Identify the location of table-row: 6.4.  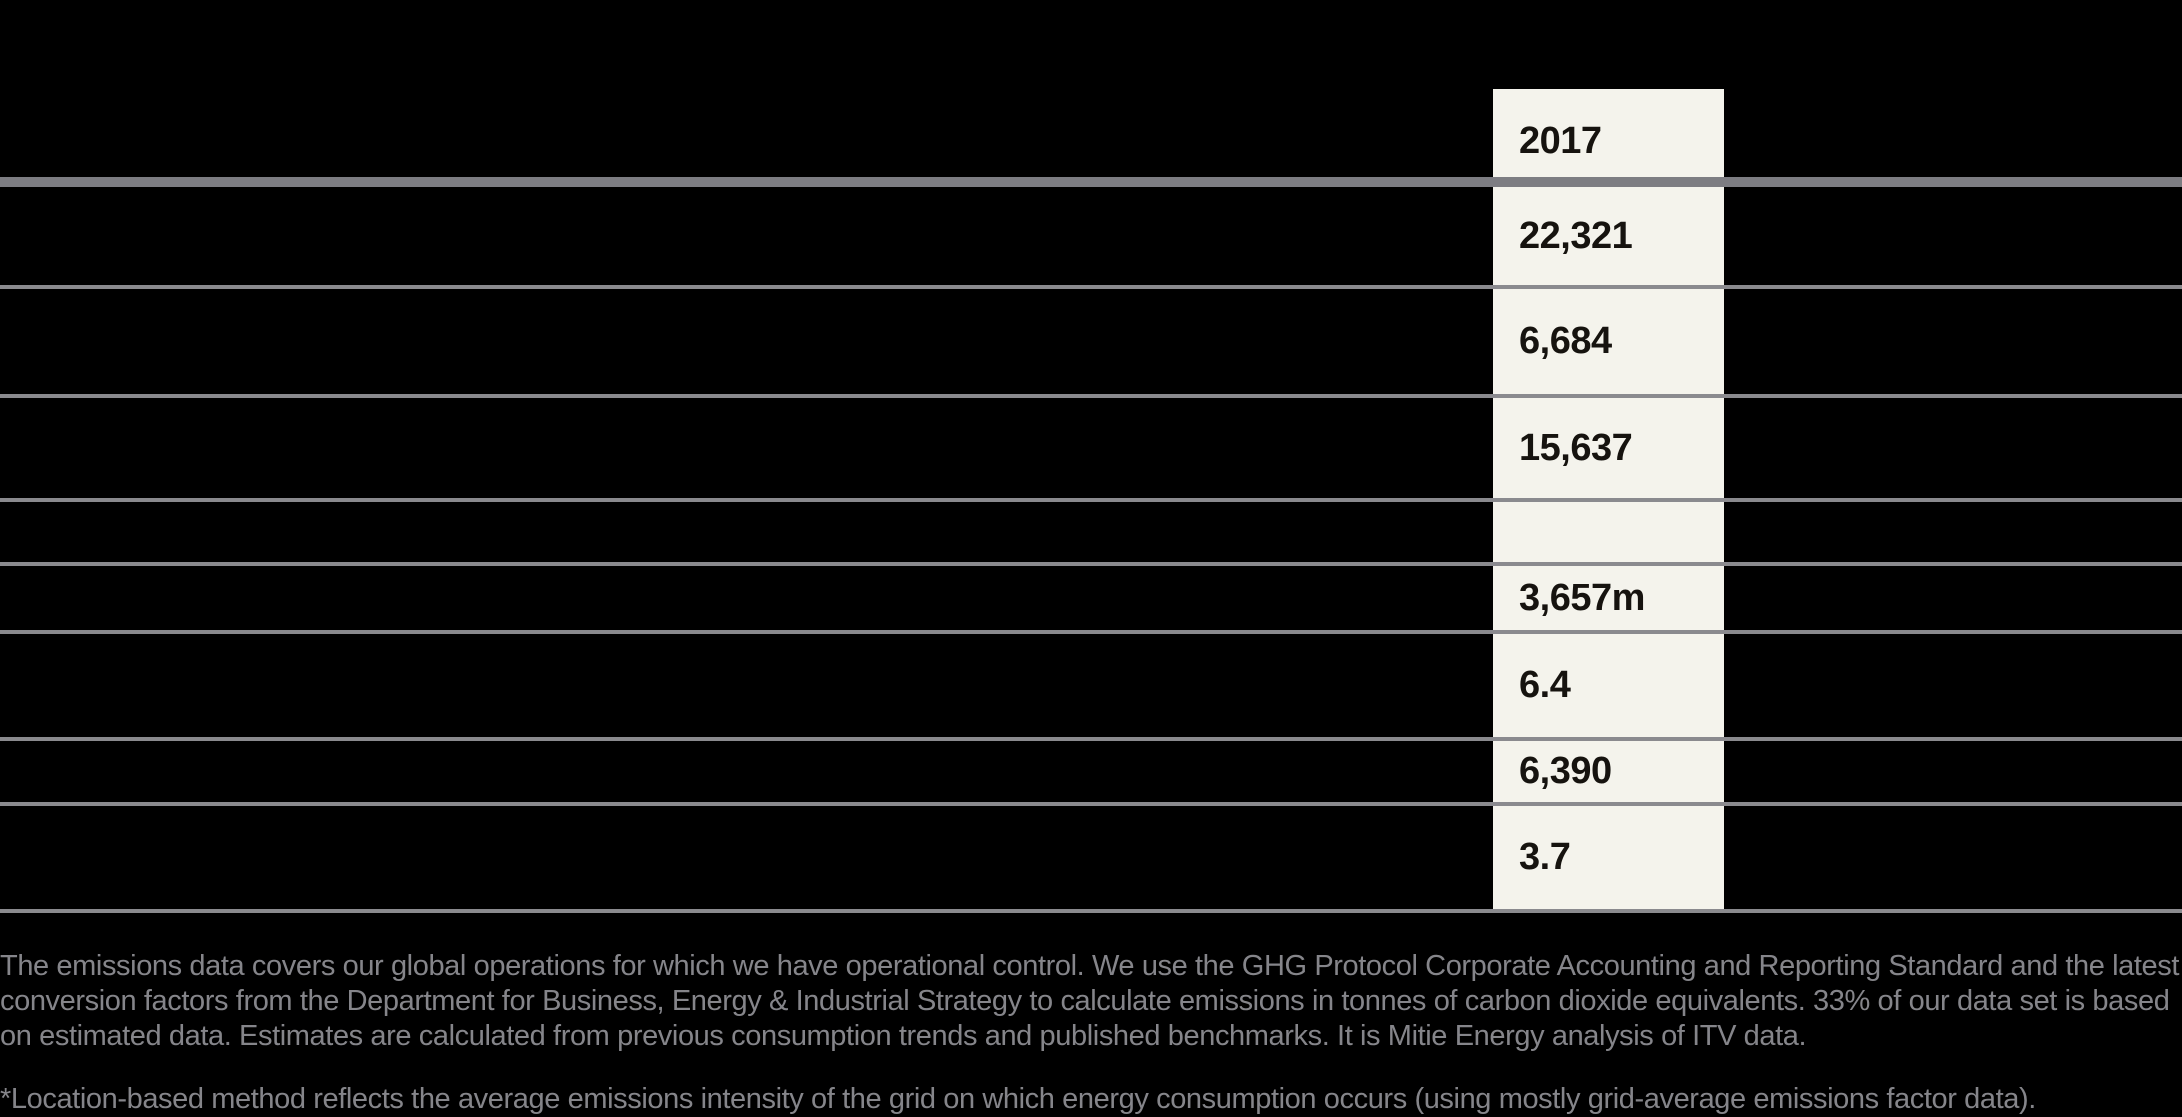
(1091, 687).